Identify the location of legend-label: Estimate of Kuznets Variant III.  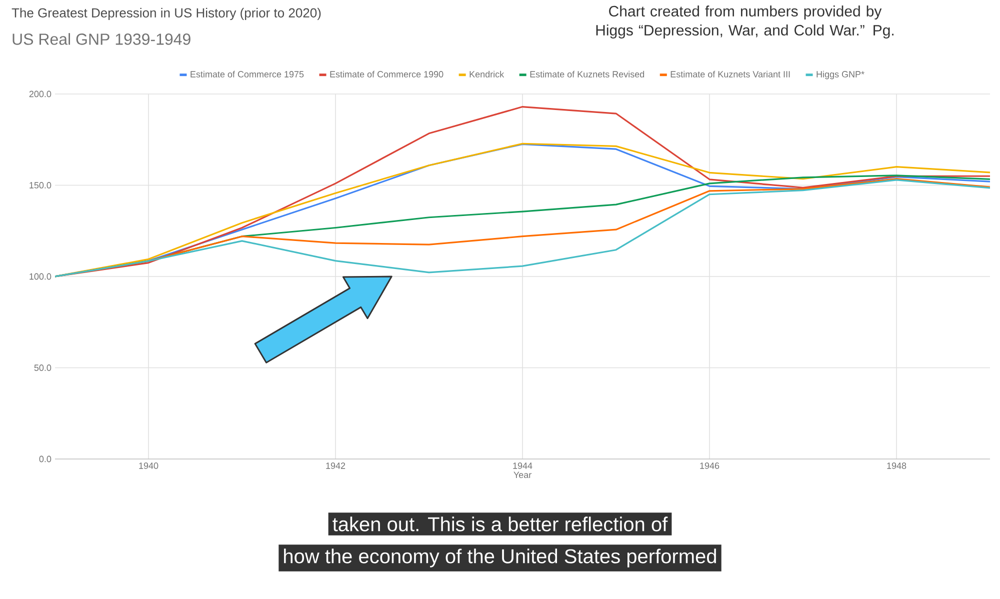
(730, 74).